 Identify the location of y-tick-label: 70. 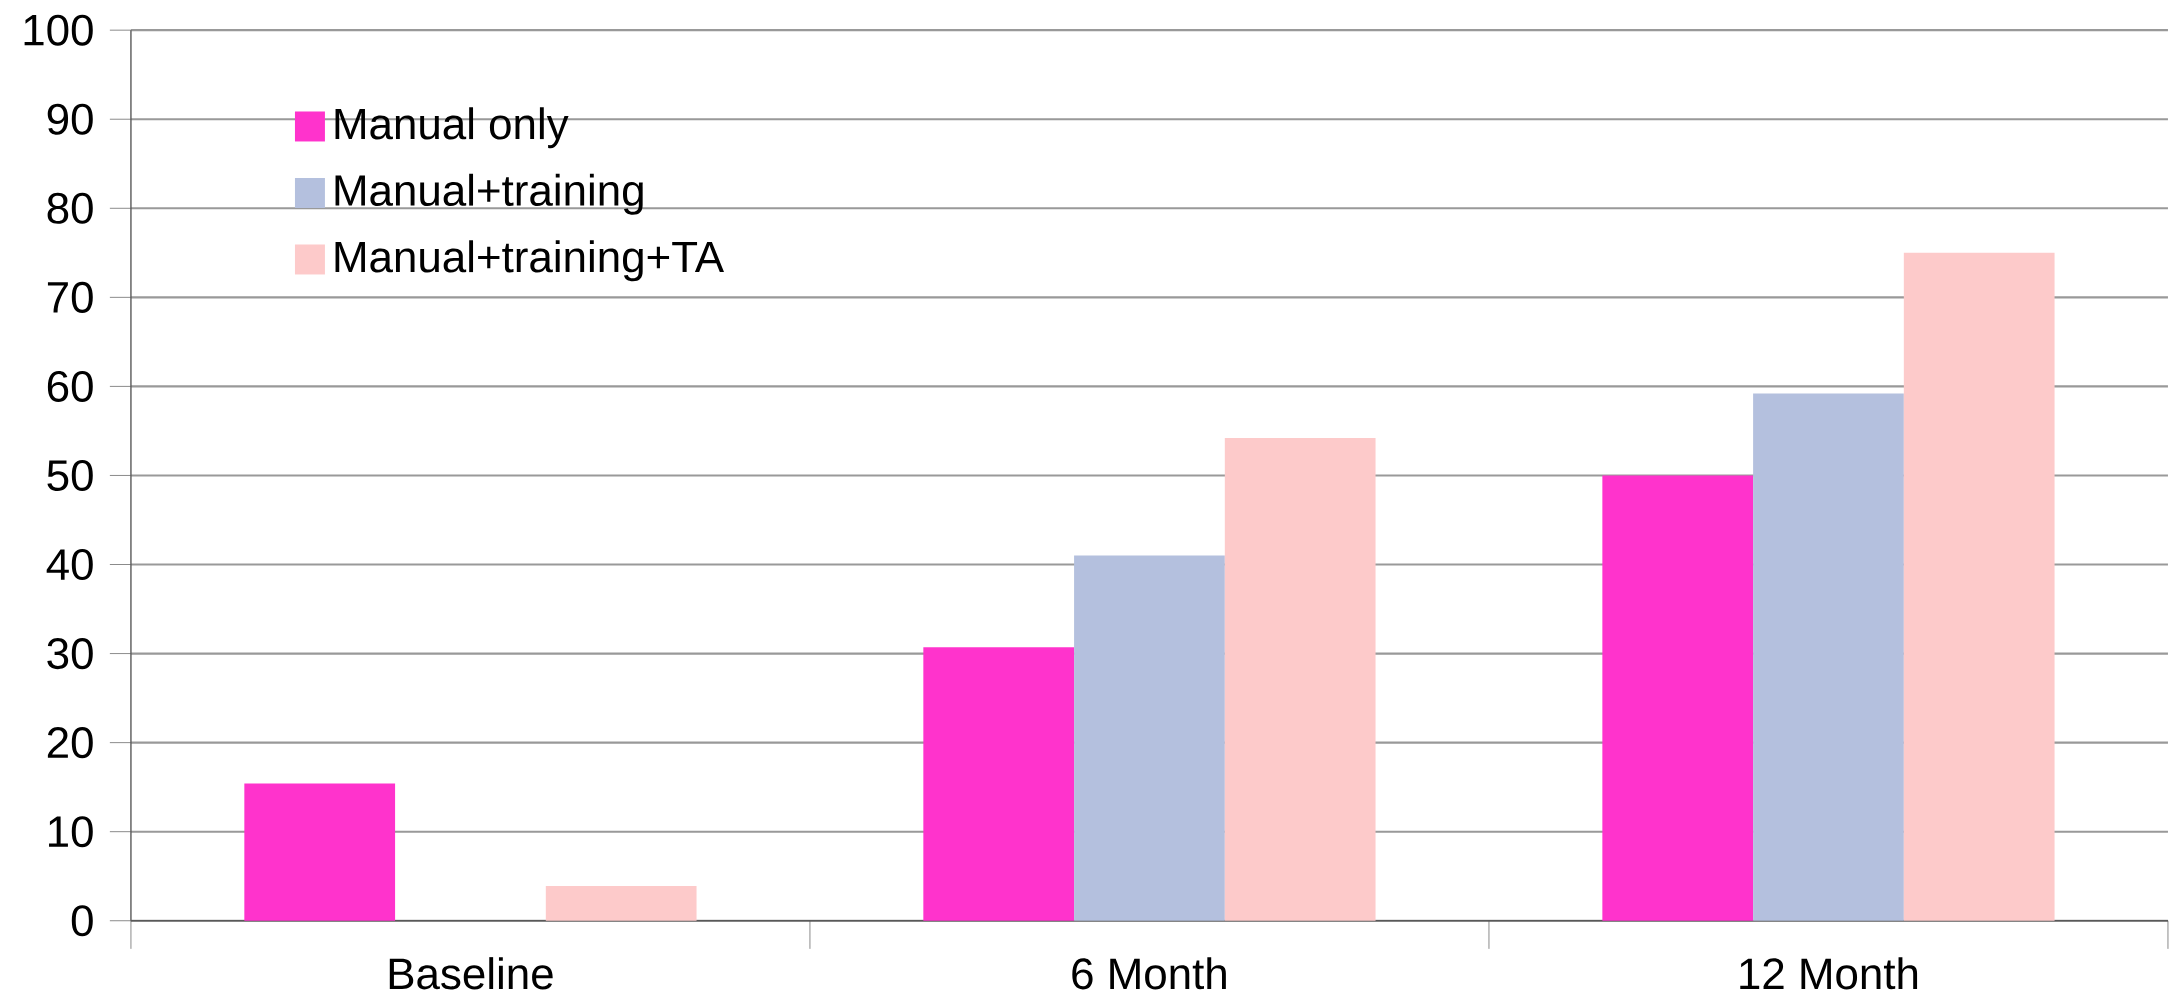
(70, 297).